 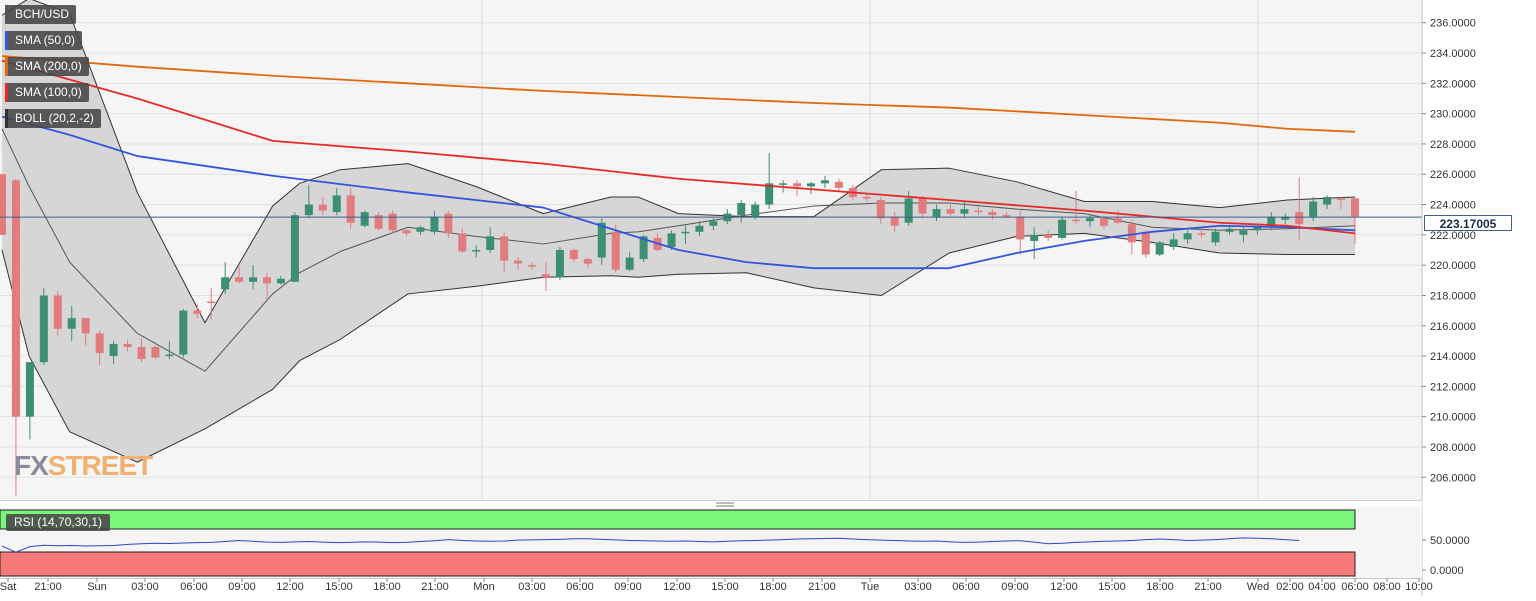 I want to click on legend-sma-50: SMA (50,0), so click(x=44, y=40).